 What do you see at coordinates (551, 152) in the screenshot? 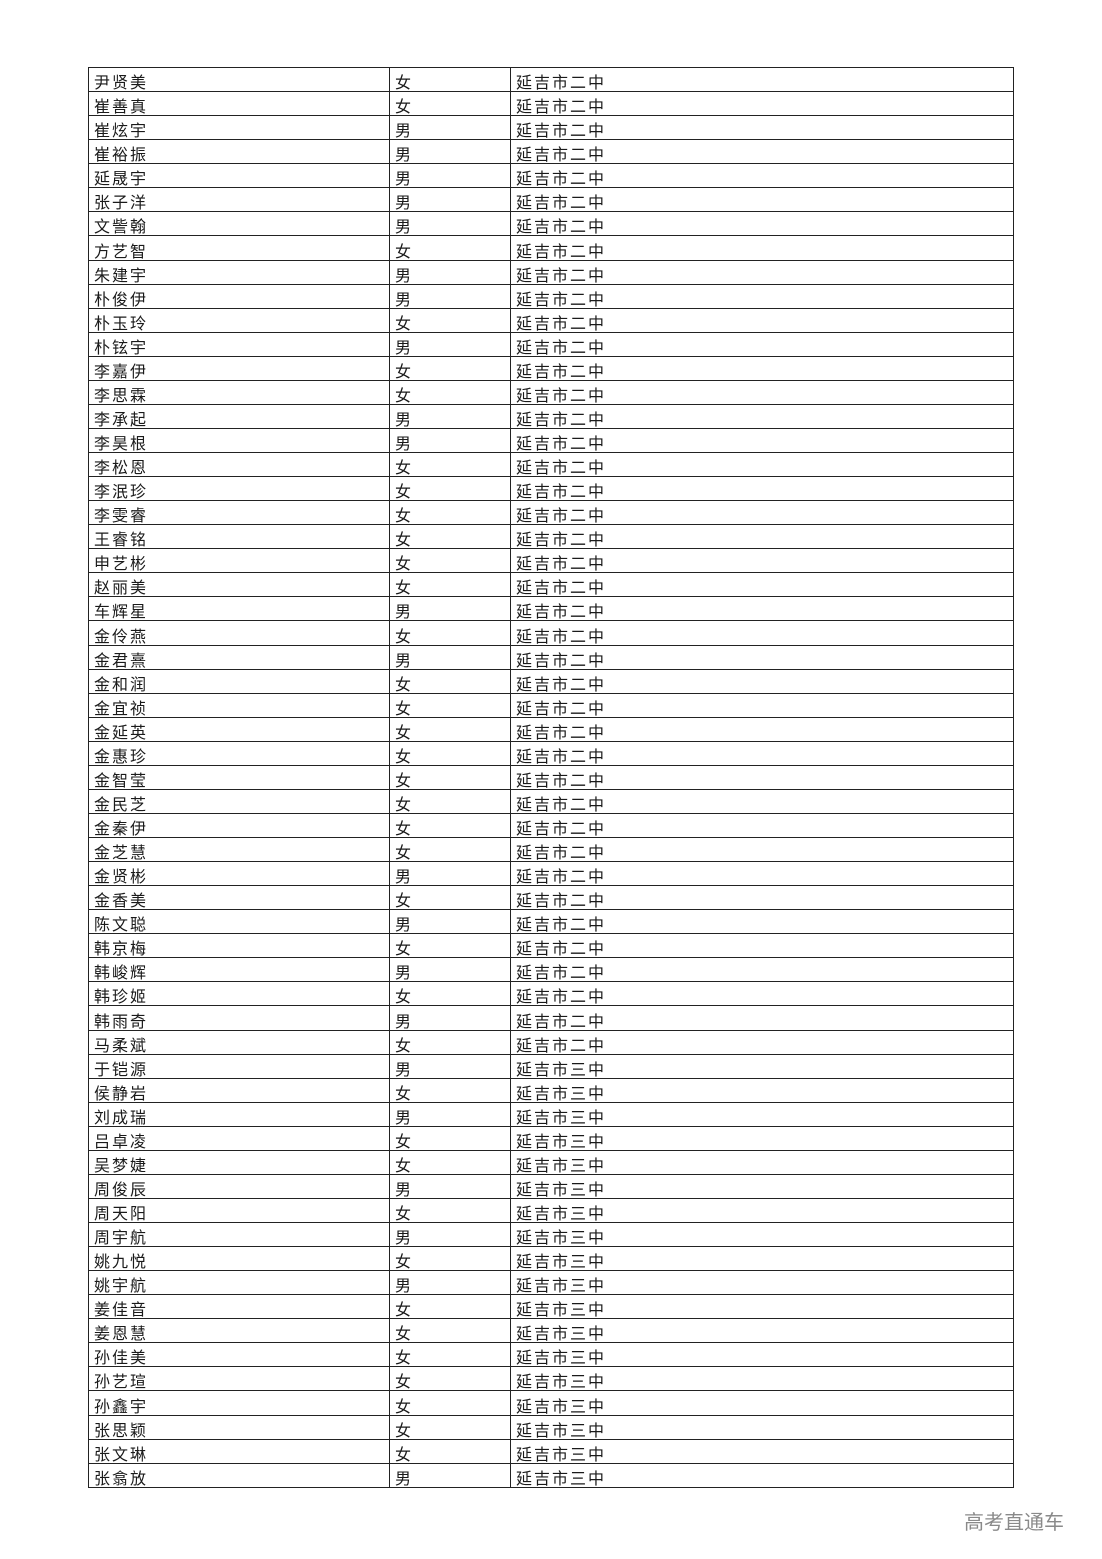
I see `table-row: 崔裕振男延吉市二中` at bounding box center [551, 152].